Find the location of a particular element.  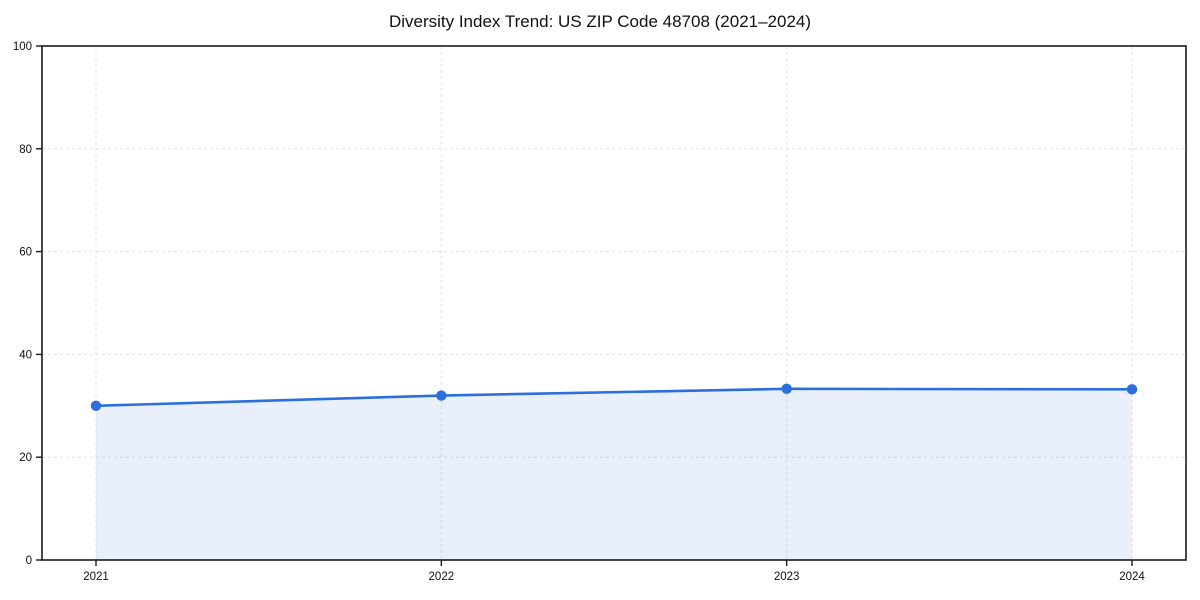

x-tick-label: 2021 is located at coordinates (96, 577).